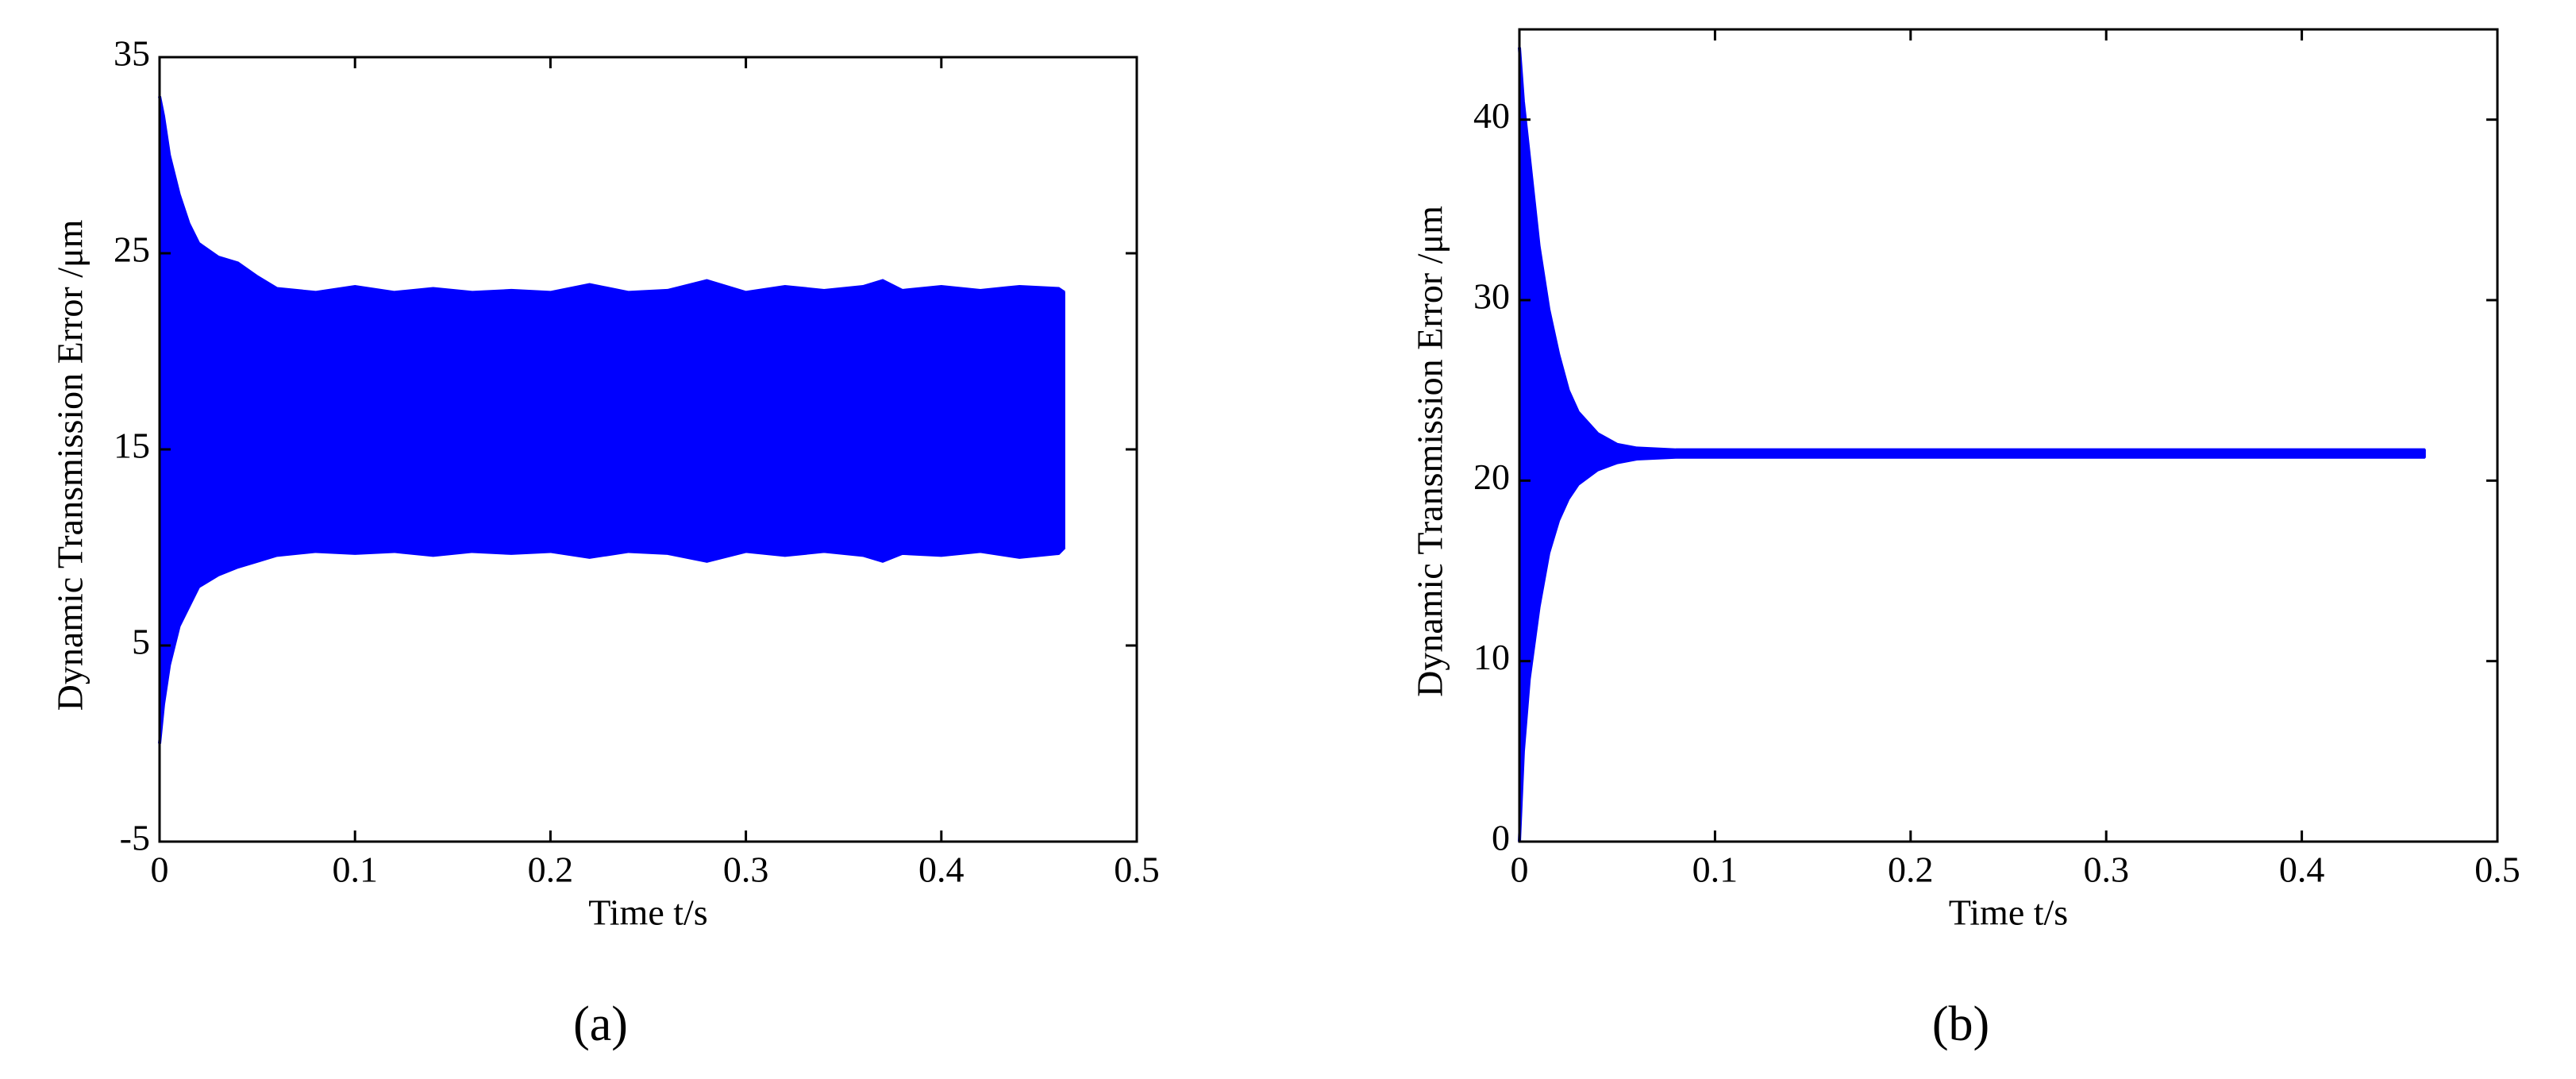 The width and height of the screenshot is (2576, 1079). Describe the element at coordinates (600, 1024) in the screenshot. I see `caption: (a)` at that location.